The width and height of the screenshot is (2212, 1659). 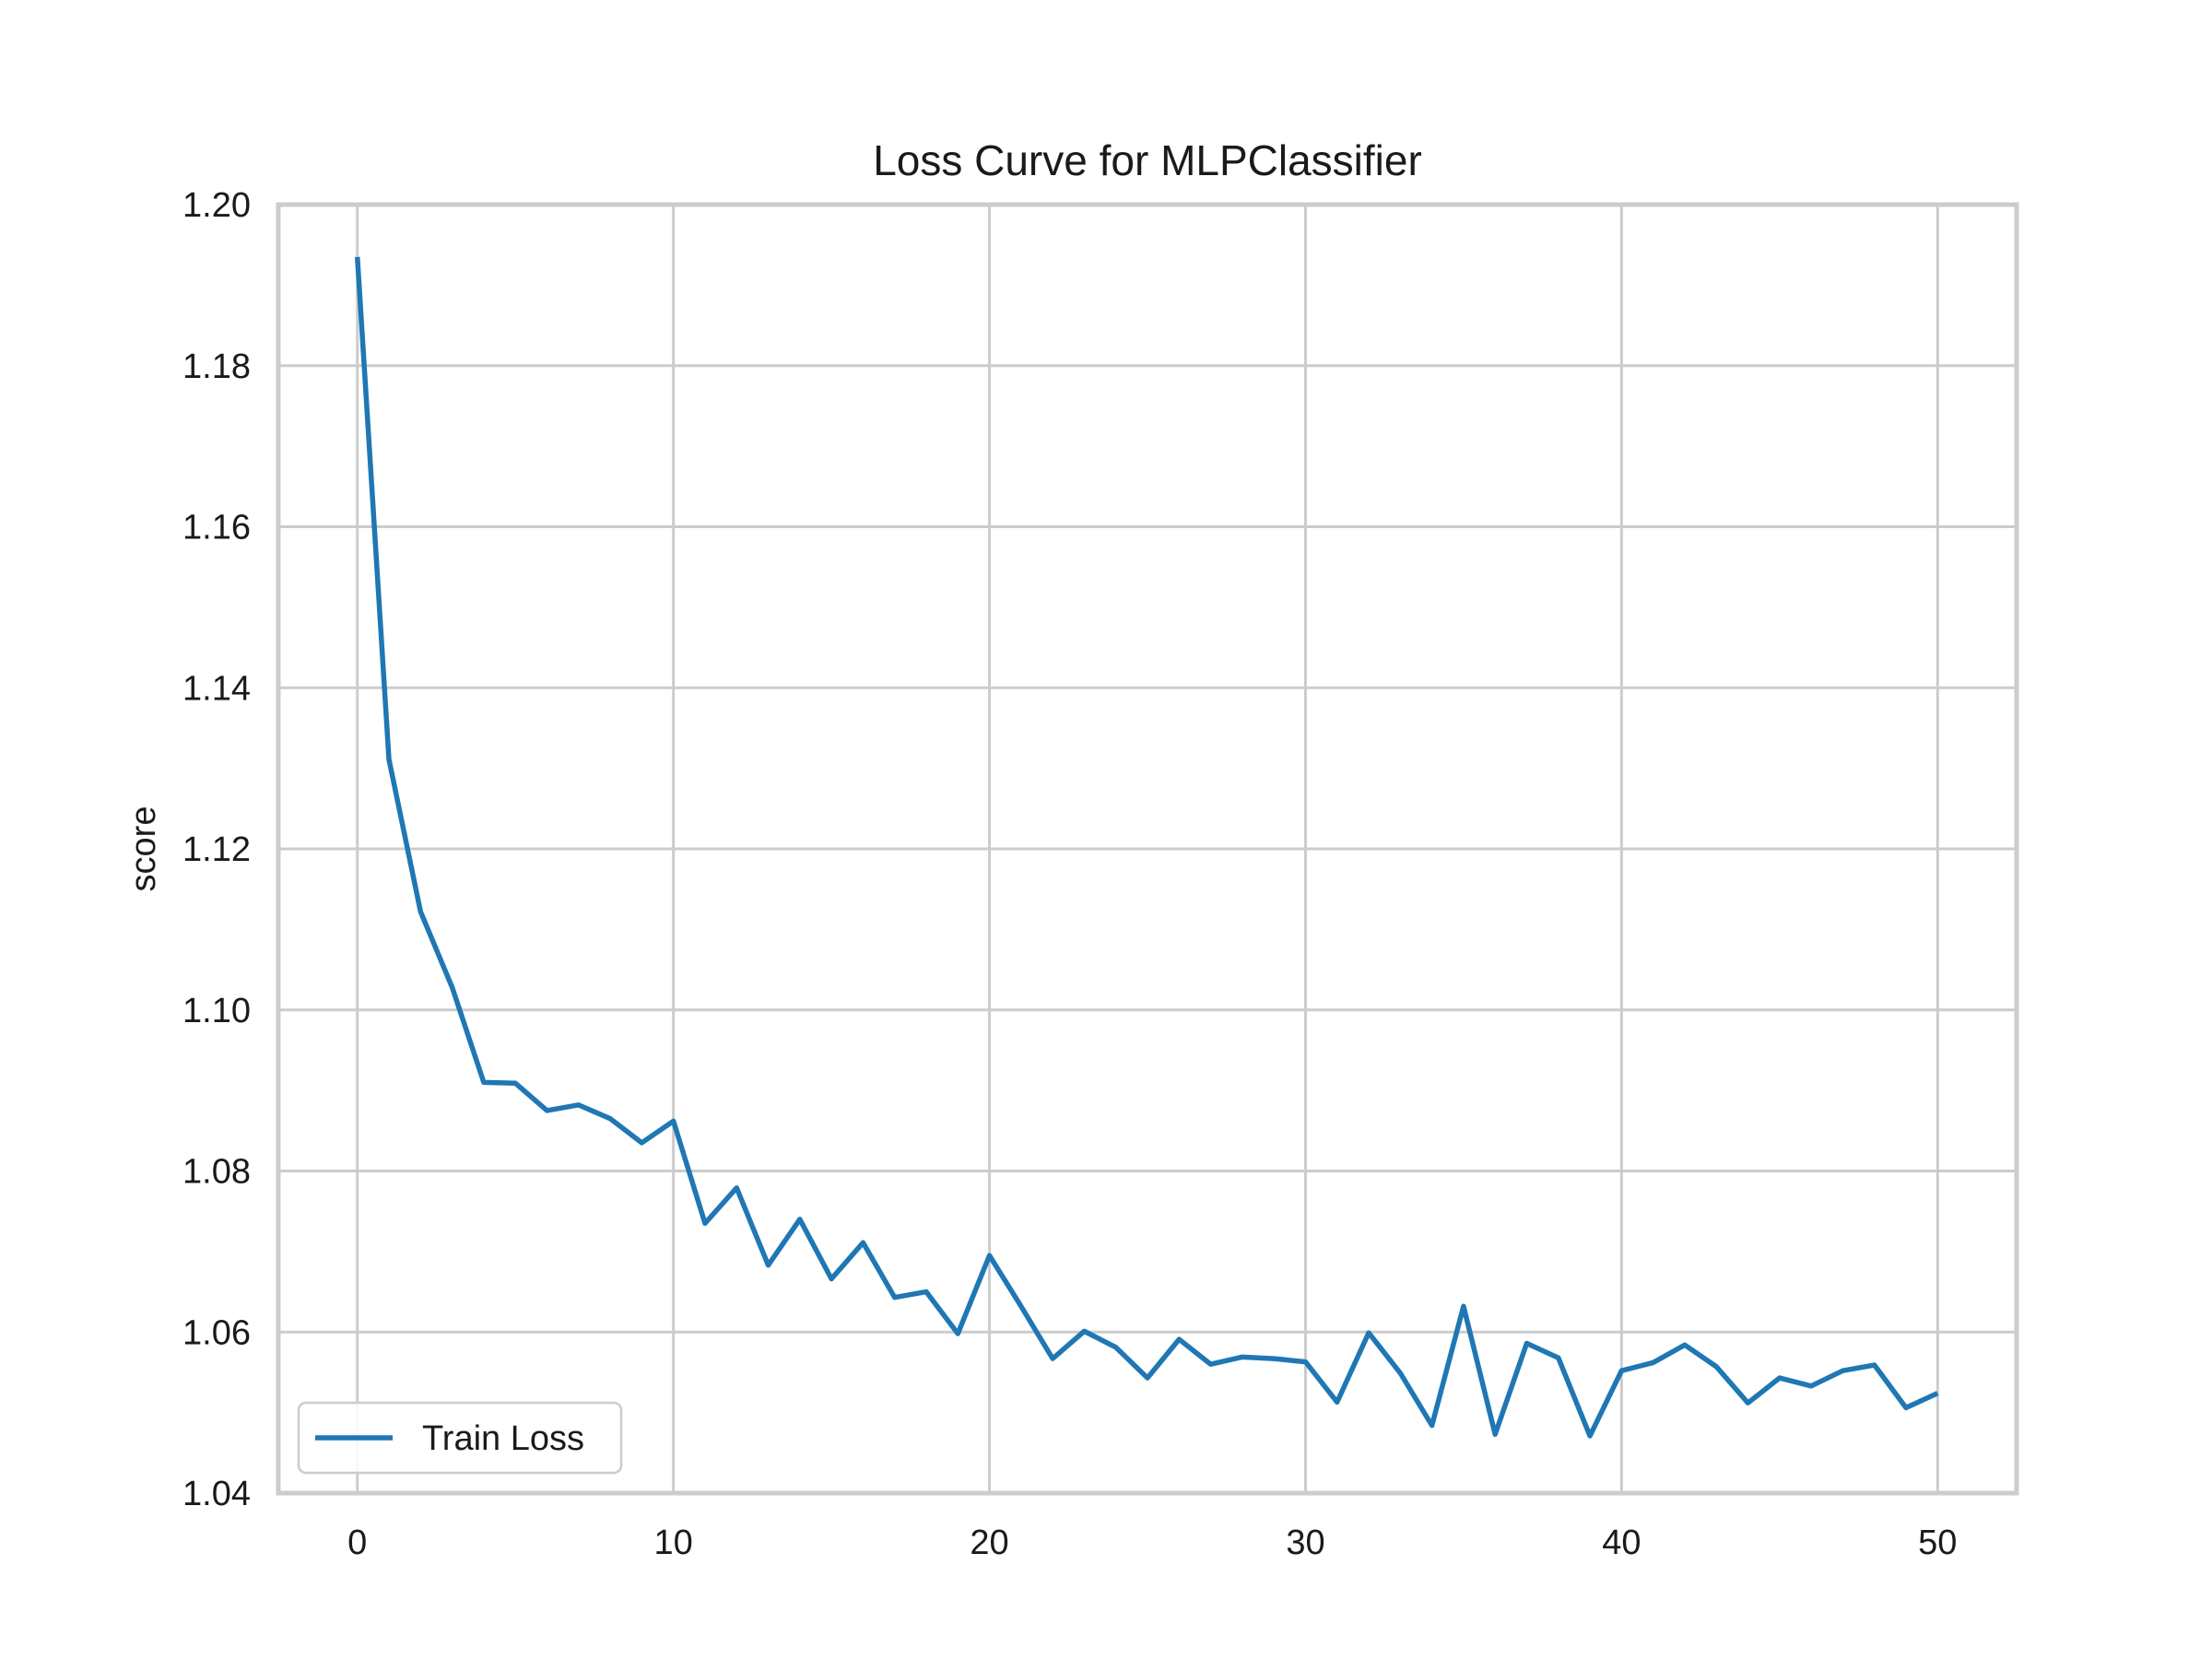 I want to click on y-tick-label: 1.08, so click(x=216, y=1172).